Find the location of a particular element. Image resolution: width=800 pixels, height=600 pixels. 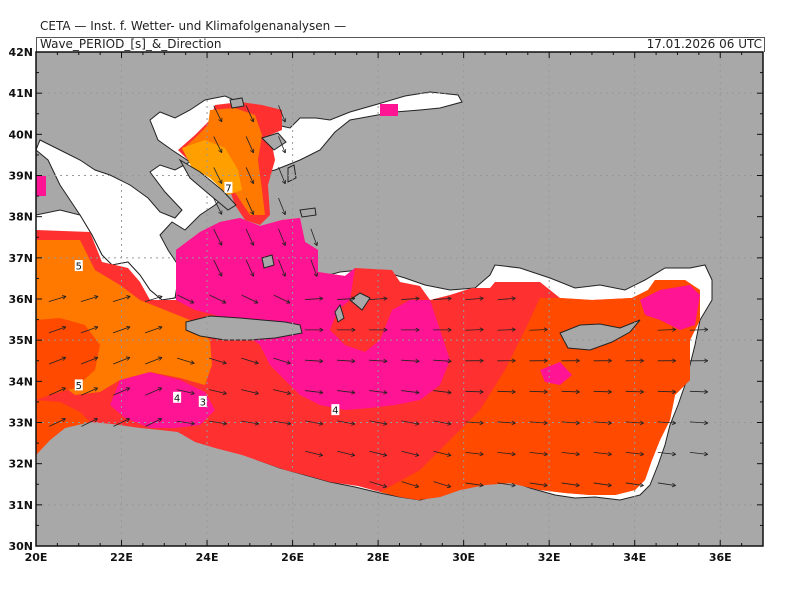

period-zone-magenta-east is located at coordinates (670, 307).